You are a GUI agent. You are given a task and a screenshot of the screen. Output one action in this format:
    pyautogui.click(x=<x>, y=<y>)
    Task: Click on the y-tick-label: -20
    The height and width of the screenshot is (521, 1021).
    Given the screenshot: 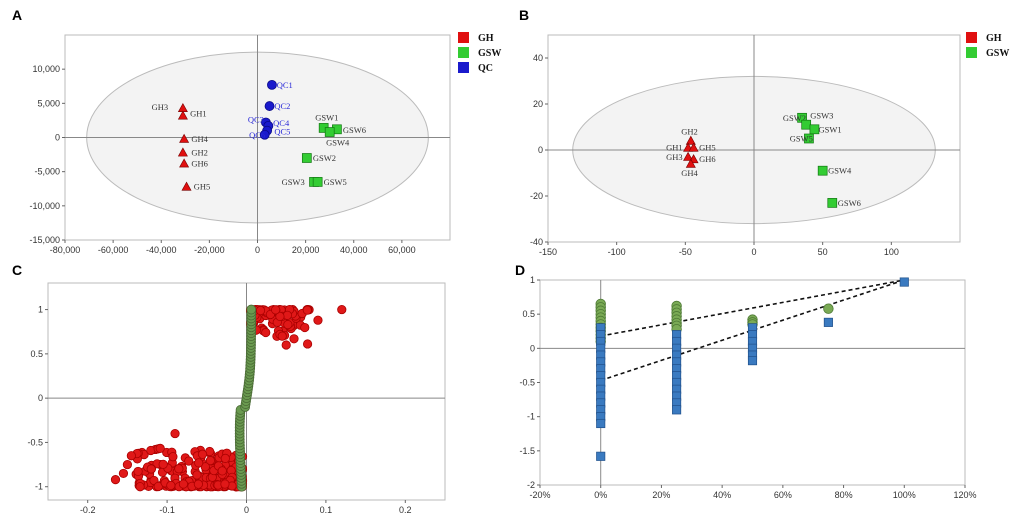 What is the action you would take?
    pyautogui.click(x=536, y=196)
    